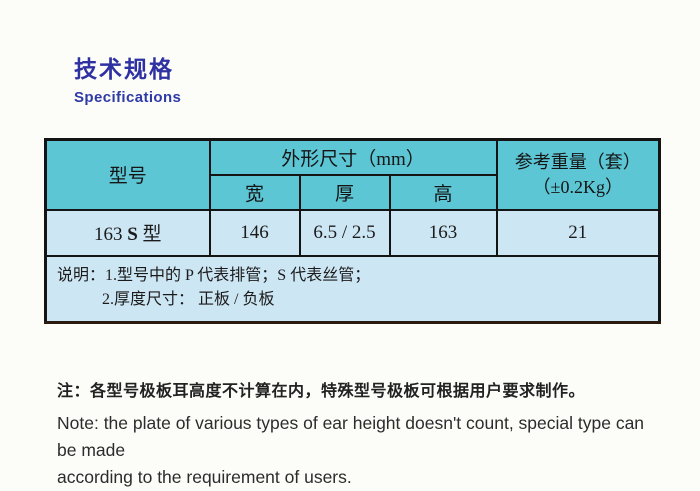  I want to click on col-header-dimensions: 外形尺寸（mm）, so click(353, 157).